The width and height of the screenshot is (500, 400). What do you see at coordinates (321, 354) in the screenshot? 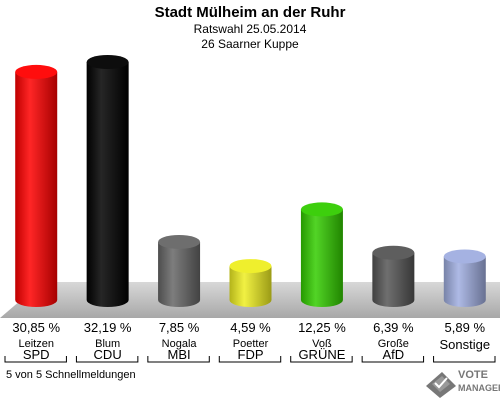
I see `party-label: GRÜNE` at bounding box center [321, 354].